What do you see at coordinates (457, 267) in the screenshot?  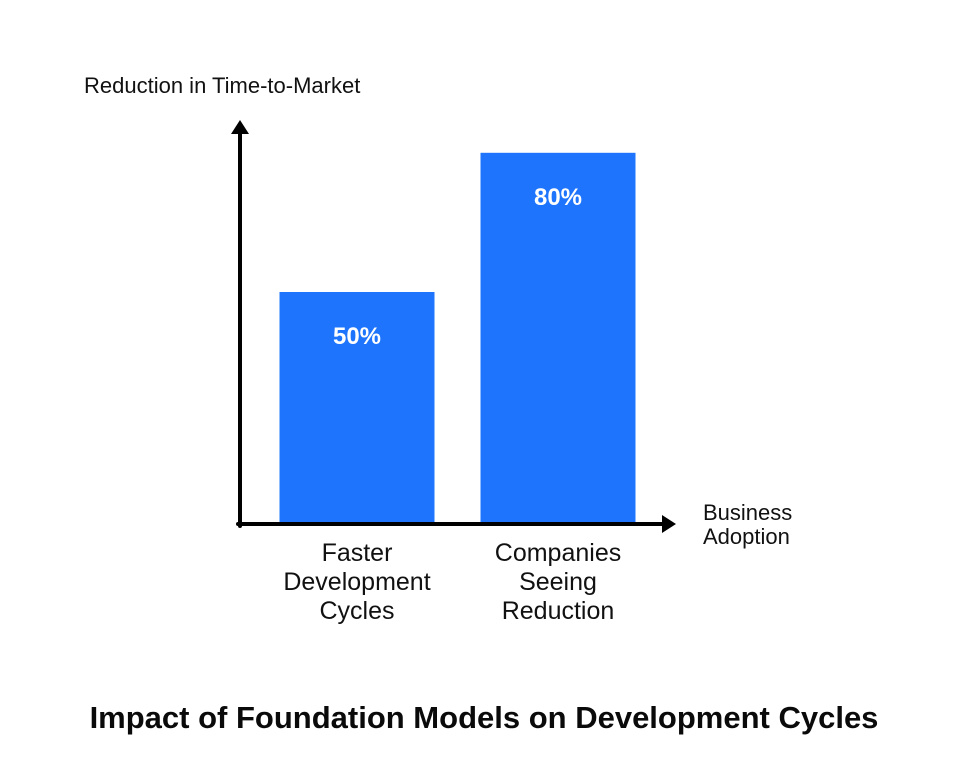 I see `value-labels-layer: 50% 80%` at bounding box center [457, 267].